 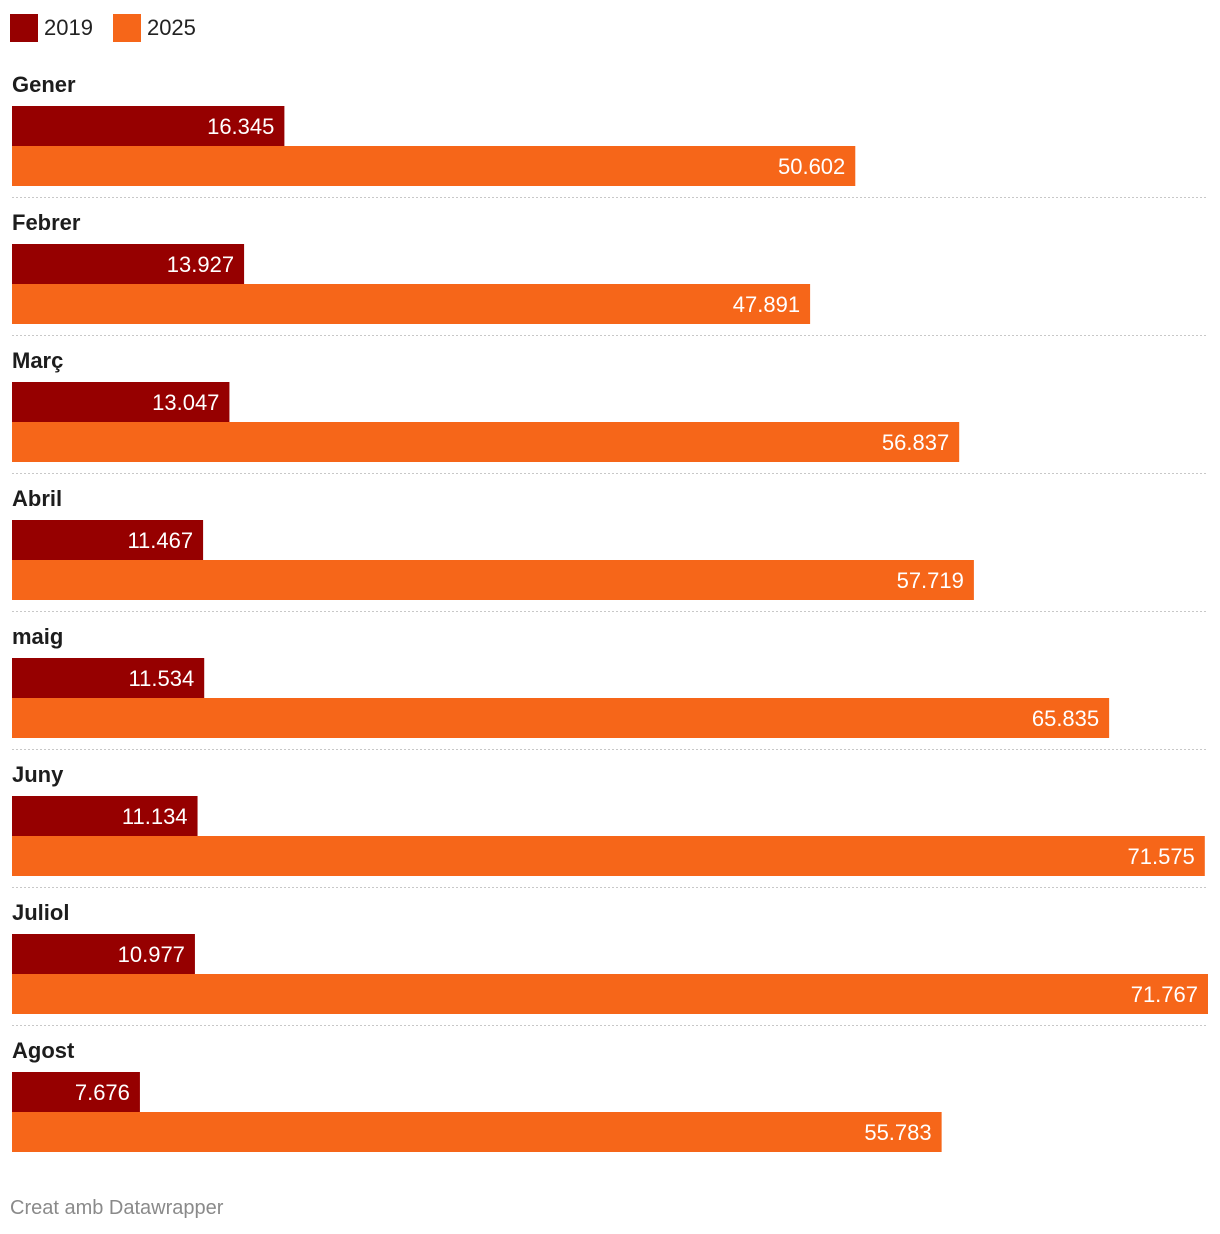 What do you see at coordinates (46, 222) in the screenshot?
I see `category-label: Febrer` at bounding box center [46, 222].